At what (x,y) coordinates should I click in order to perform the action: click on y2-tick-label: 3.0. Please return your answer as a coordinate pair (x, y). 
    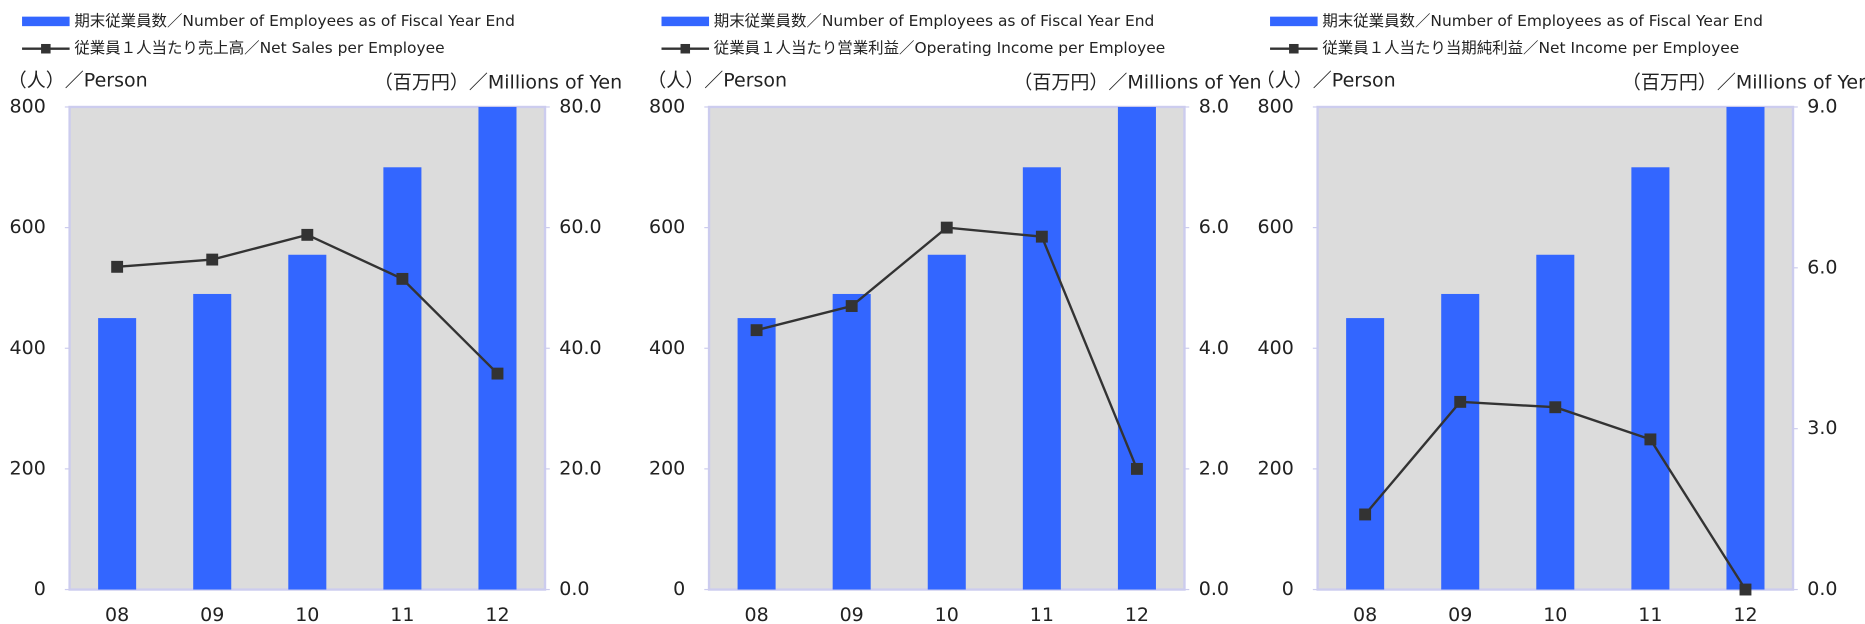
    Looking at the image, I should click on (1822, 428).